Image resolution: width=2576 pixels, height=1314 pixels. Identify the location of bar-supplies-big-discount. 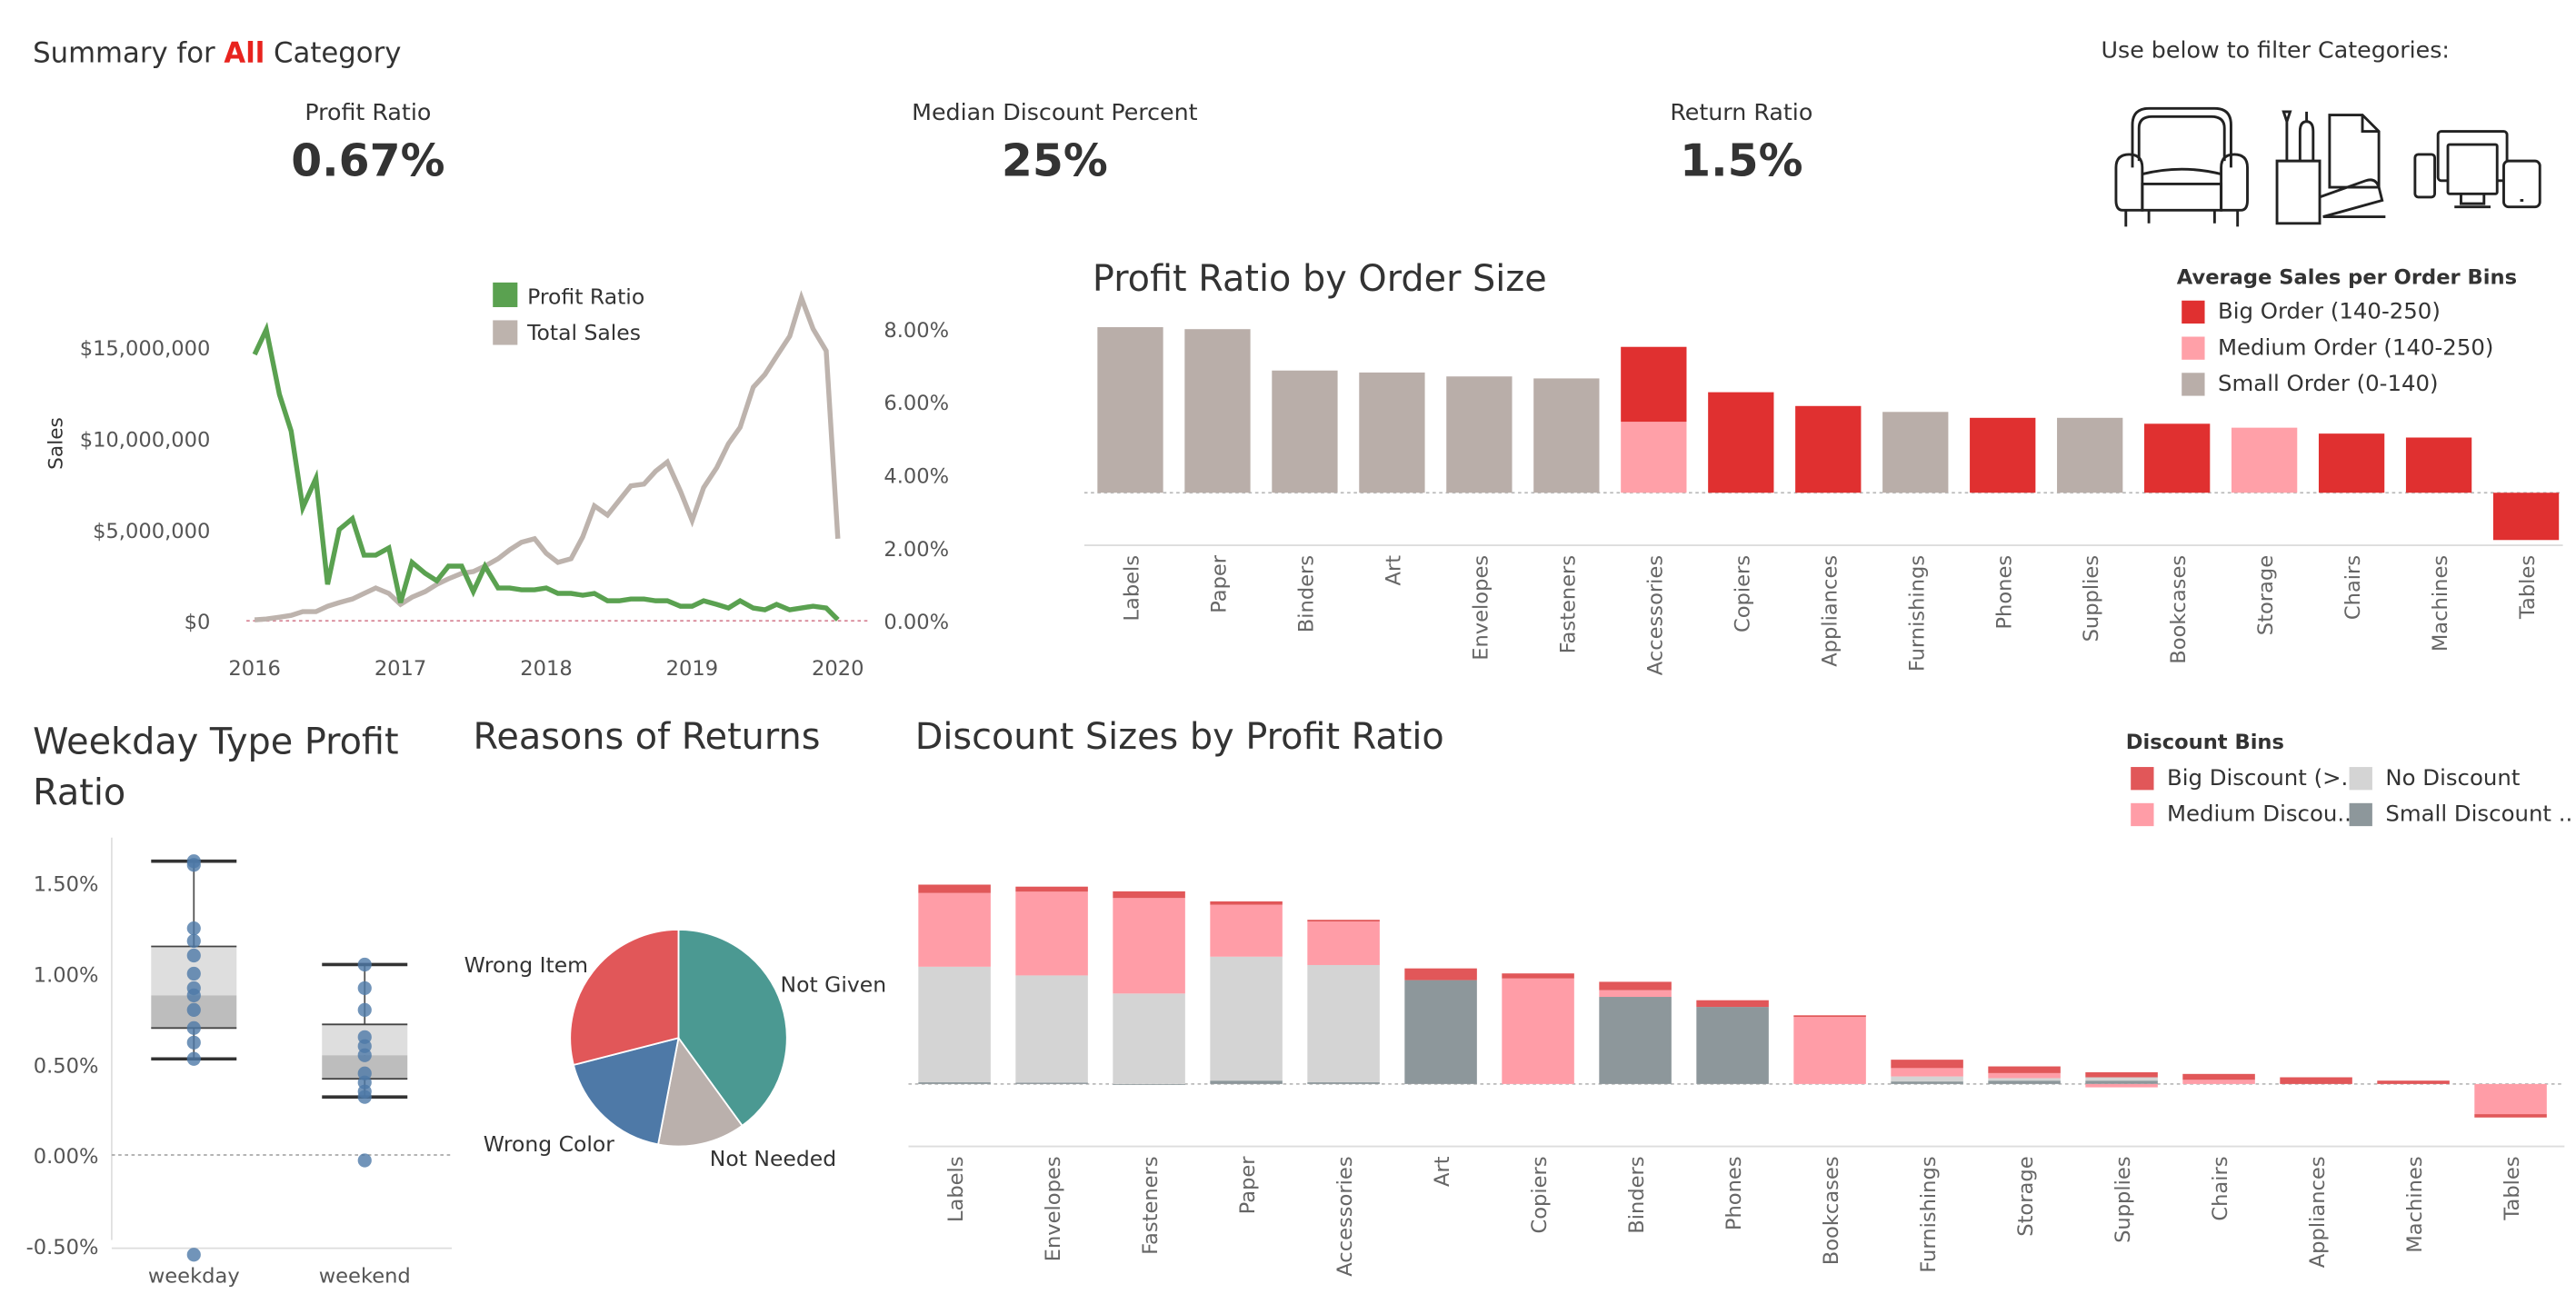
(2122, 1075).